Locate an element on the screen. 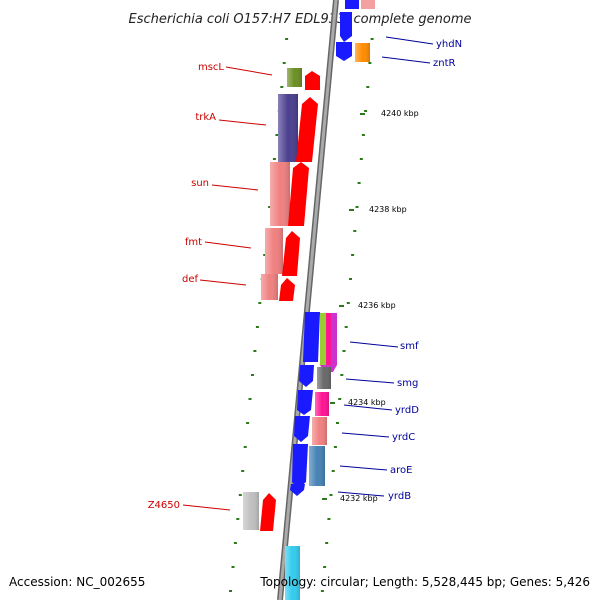 This screenshot has height=600, width=600. genome-backbone is located at coordinates (308, 300).